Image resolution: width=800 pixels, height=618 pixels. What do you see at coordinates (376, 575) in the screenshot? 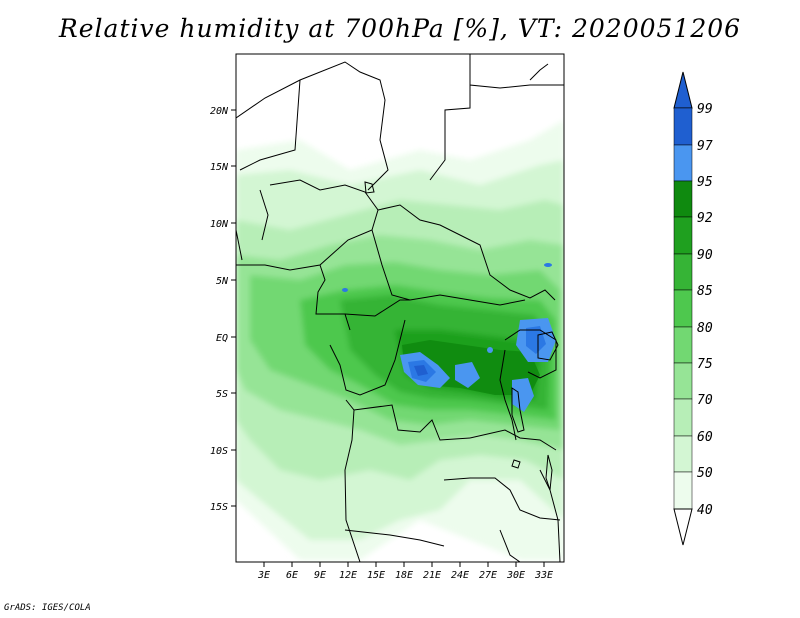
I see `lon-tick-label: 15E` at bounding box center [376, 575].